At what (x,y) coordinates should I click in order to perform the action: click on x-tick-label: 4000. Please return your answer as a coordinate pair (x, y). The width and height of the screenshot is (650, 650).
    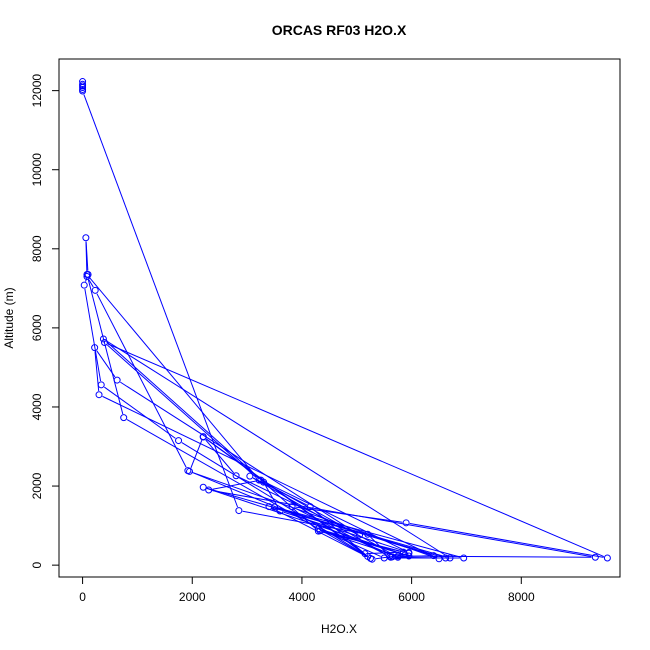
    Looking at the image, I should click on (302, 597).